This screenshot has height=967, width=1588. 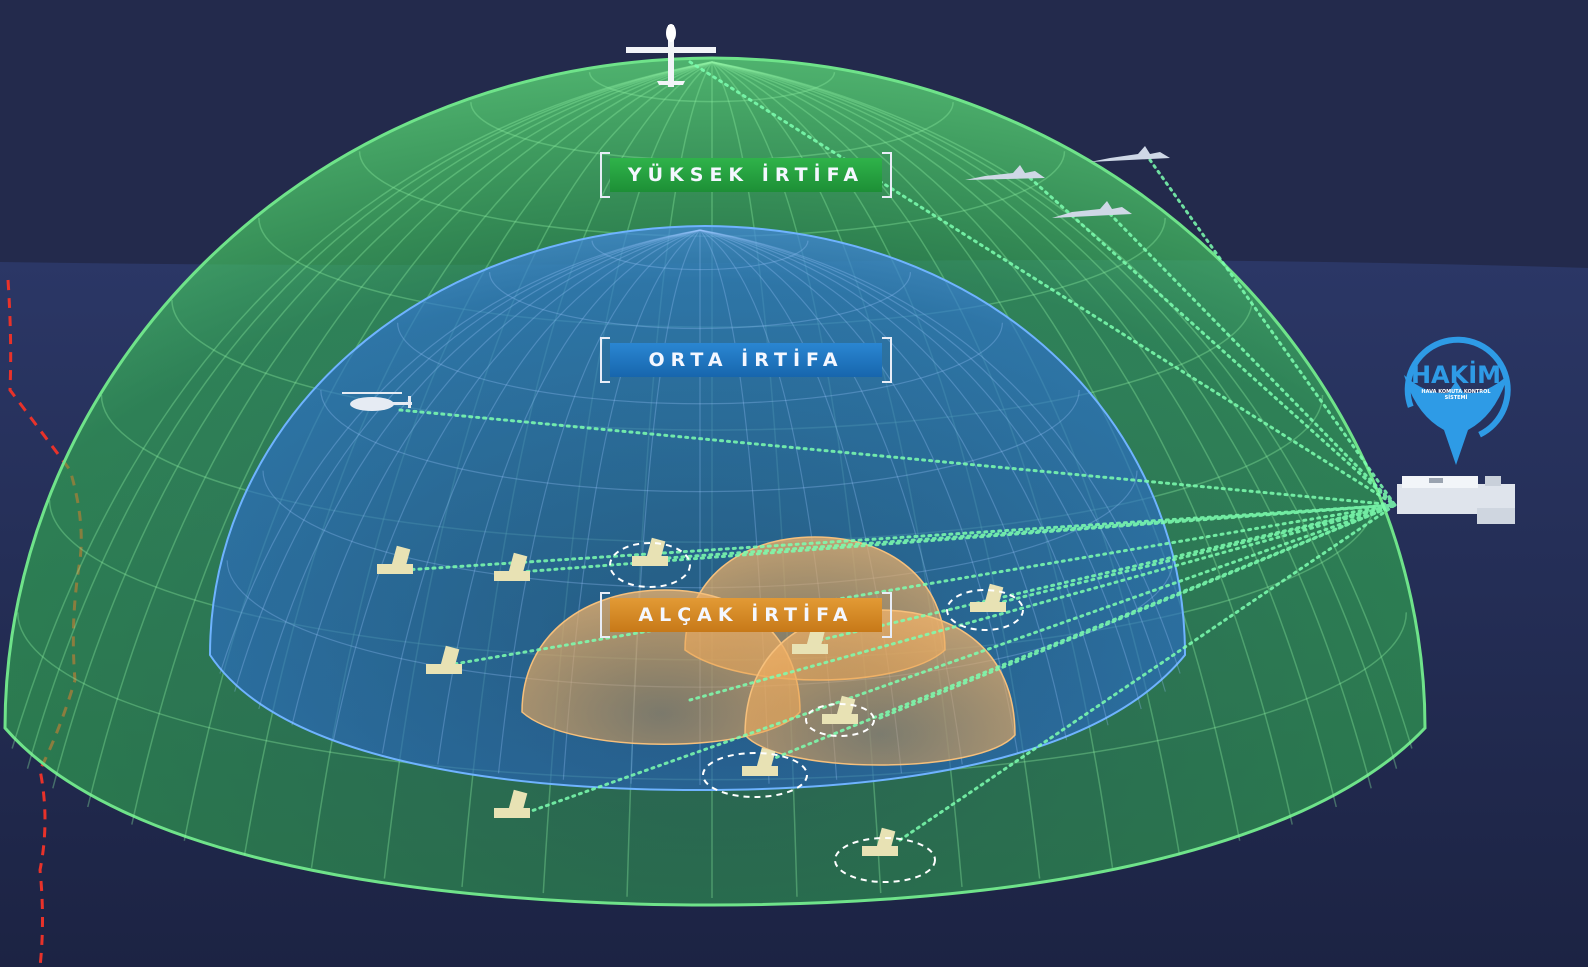 What do you see at coordinates (746, 615) in the screenshot?
I see `low-altitude-label: ALÇAK İRTİFA` at bounding box center [746, 615].